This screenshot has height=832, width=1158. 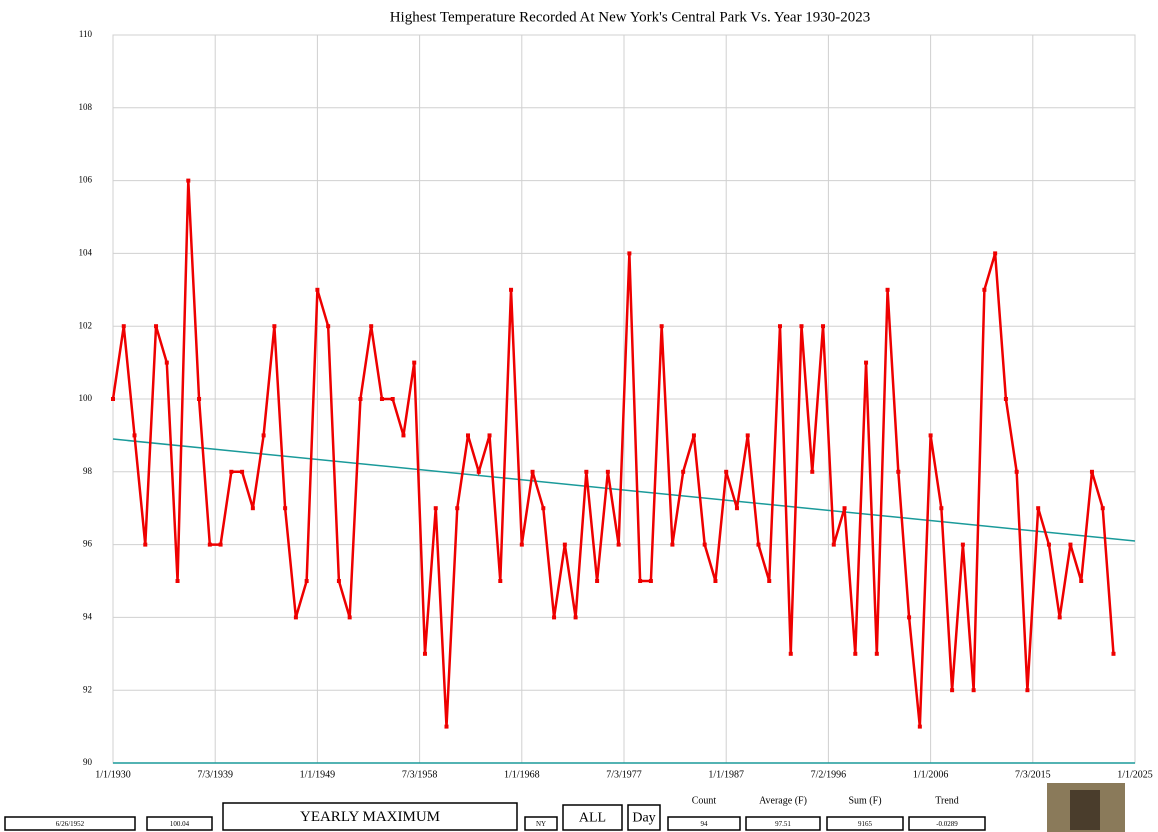 I want to click on trend-line, so click(x=624, y=490).